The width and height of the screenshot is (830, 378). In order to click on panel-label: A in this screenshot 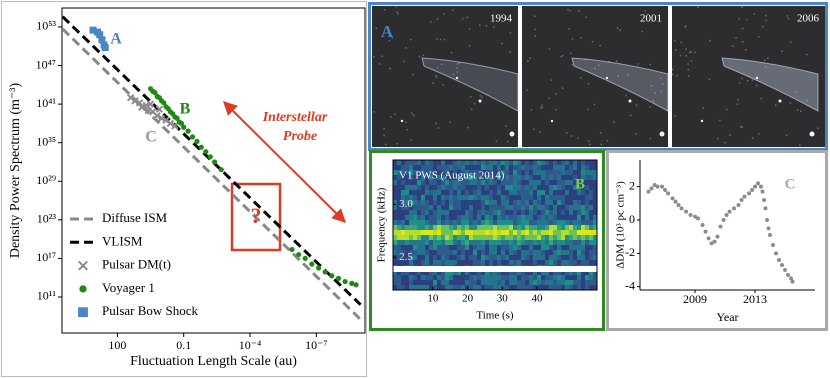, I will do `click(387, 31)`.